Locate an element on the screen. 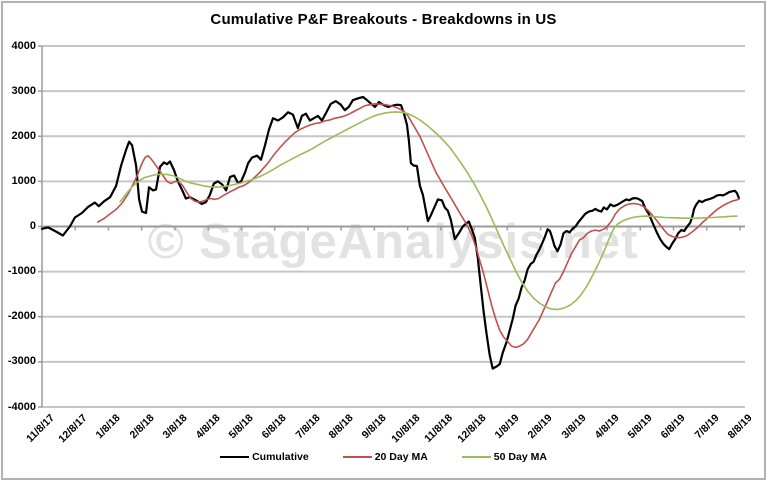  y-tick-label: -1000 is located at coordinates (21, 271).